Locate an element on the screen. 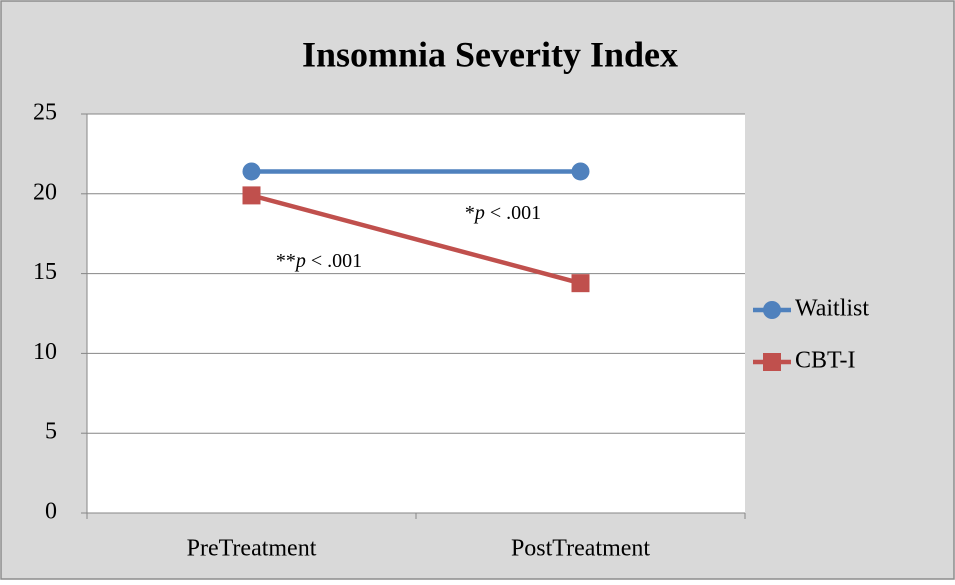 Image resolution: width=955 pixels, height=585 pixels. y-tick-label: 15 is located at coordinates (45, 272).